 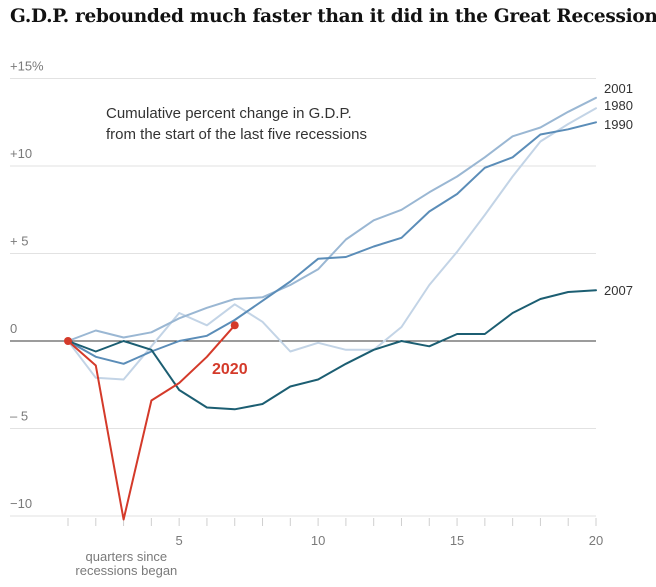 I want to click on chart-note: Cumulative percent change in G.D.P., so click(x=229, y=113).